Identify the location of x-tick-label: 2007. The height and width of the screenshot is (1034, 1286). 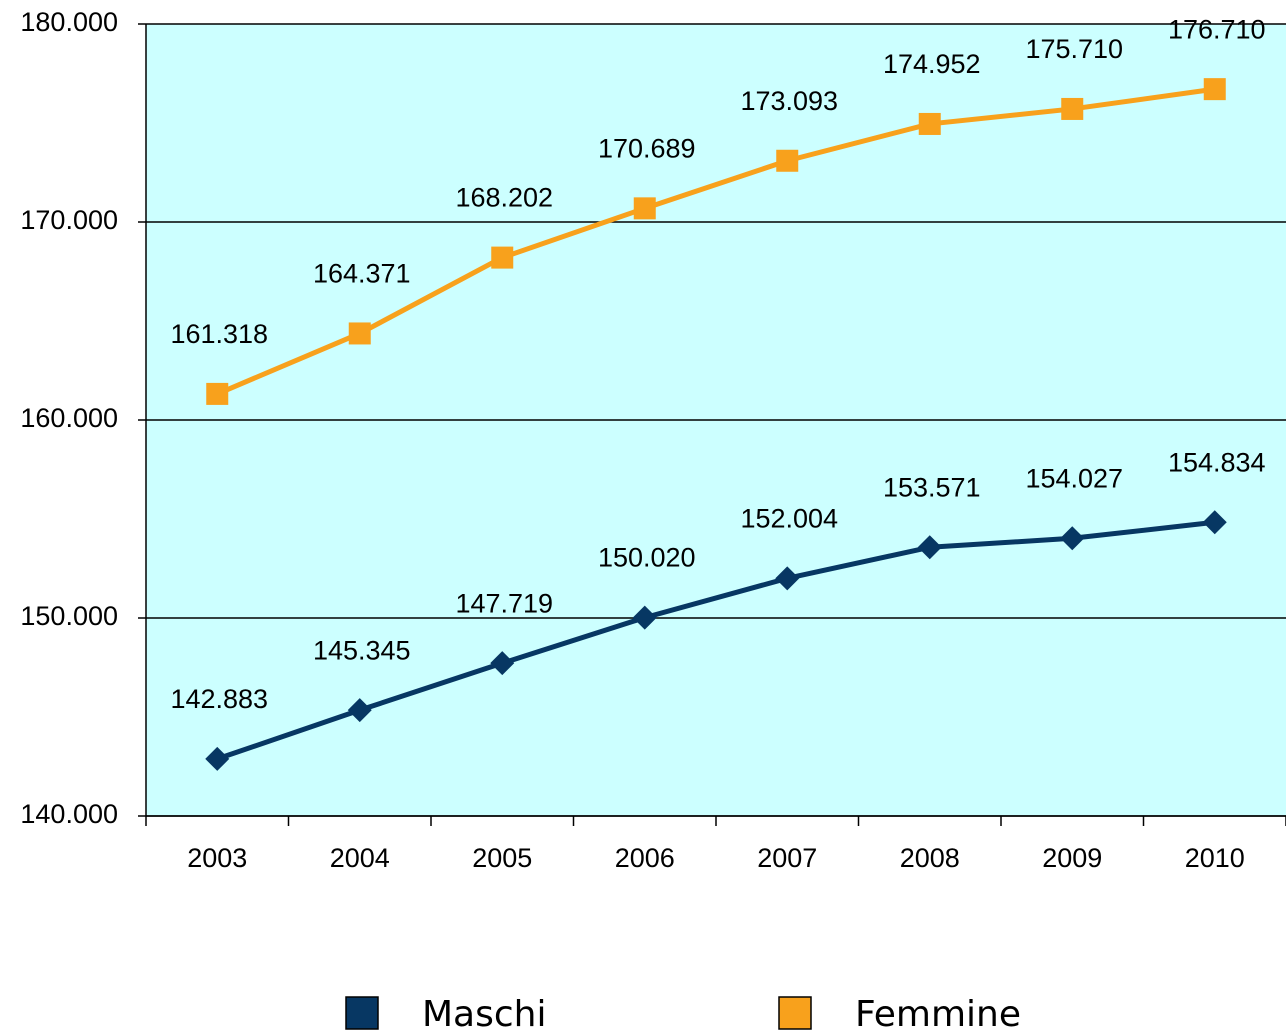
(787, 858).